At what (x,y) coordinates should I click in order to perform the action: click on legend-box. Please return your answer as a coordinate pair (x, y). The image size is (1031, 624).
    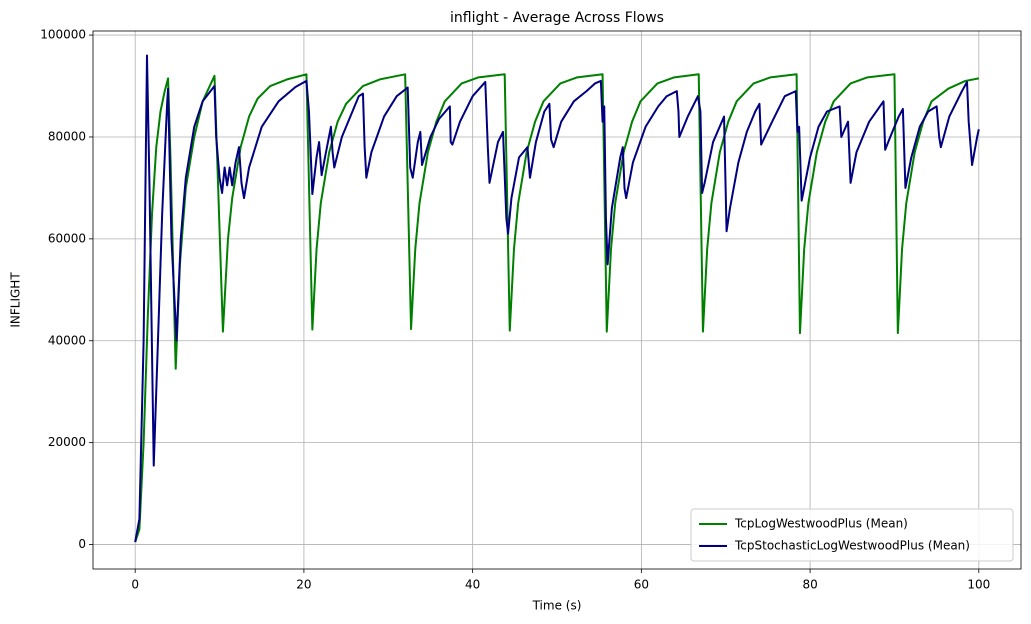
    Looking at the image, I should click on (852, 535).